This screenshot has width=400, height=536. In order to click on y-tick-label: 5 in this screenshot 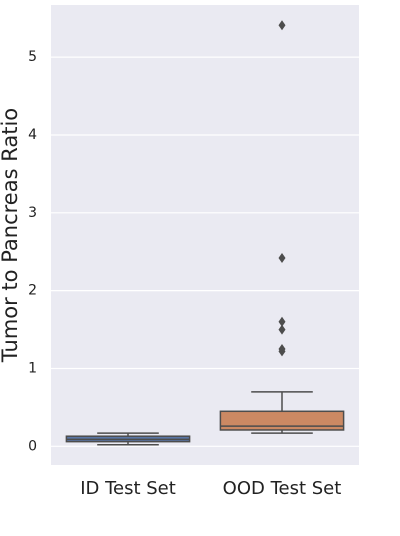, I will do `click(32, 57)`.